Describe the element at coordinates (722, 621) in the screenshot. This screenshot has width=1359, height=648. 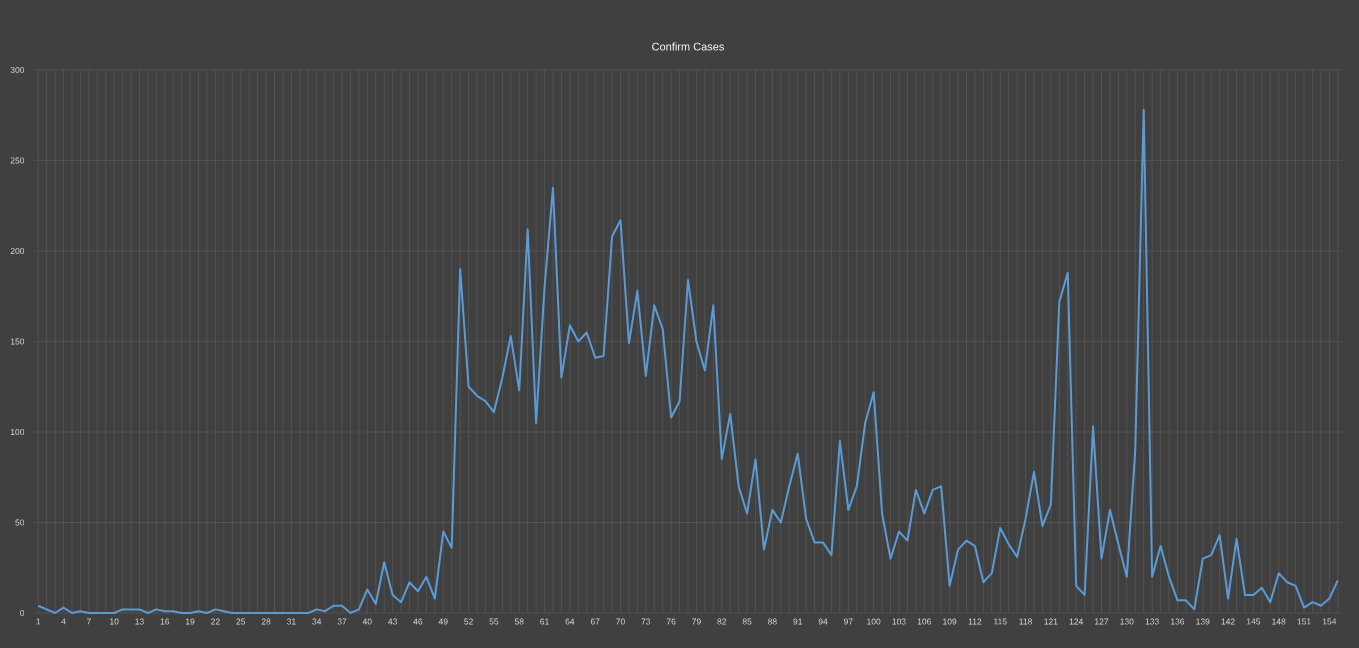
I see `x-tick-label: 82` at that location.